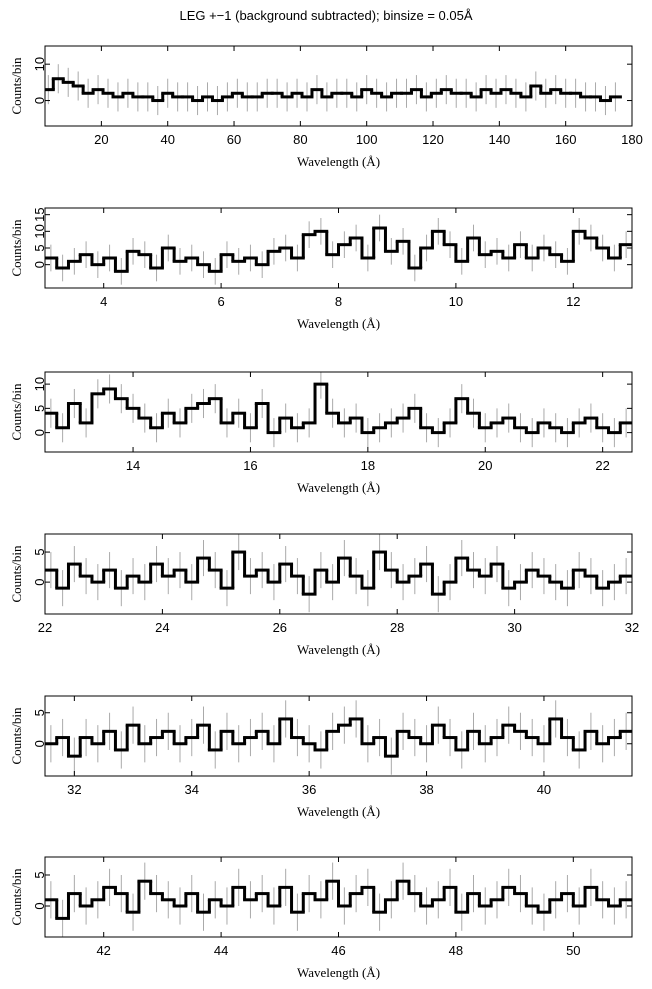 This screenshot has height=989, width=652. Describe the element at coordinates (573, 301) in the screenshot. I see `x-tick-label: 12` at that location.